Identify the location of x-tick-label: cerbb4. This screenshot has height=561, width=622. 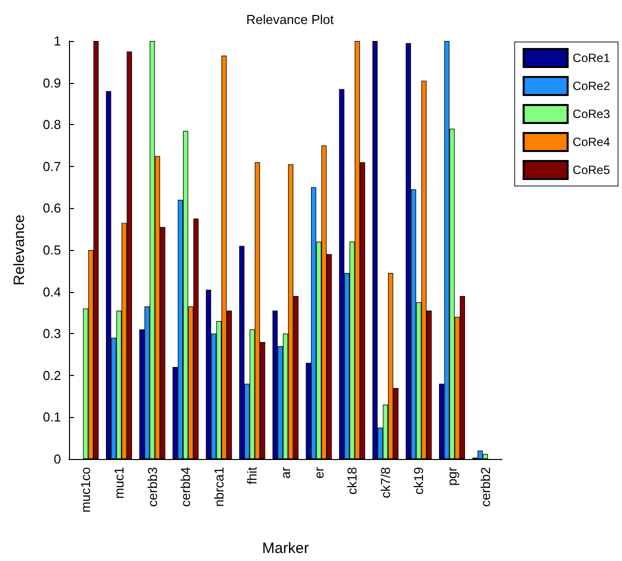
(186, 487).